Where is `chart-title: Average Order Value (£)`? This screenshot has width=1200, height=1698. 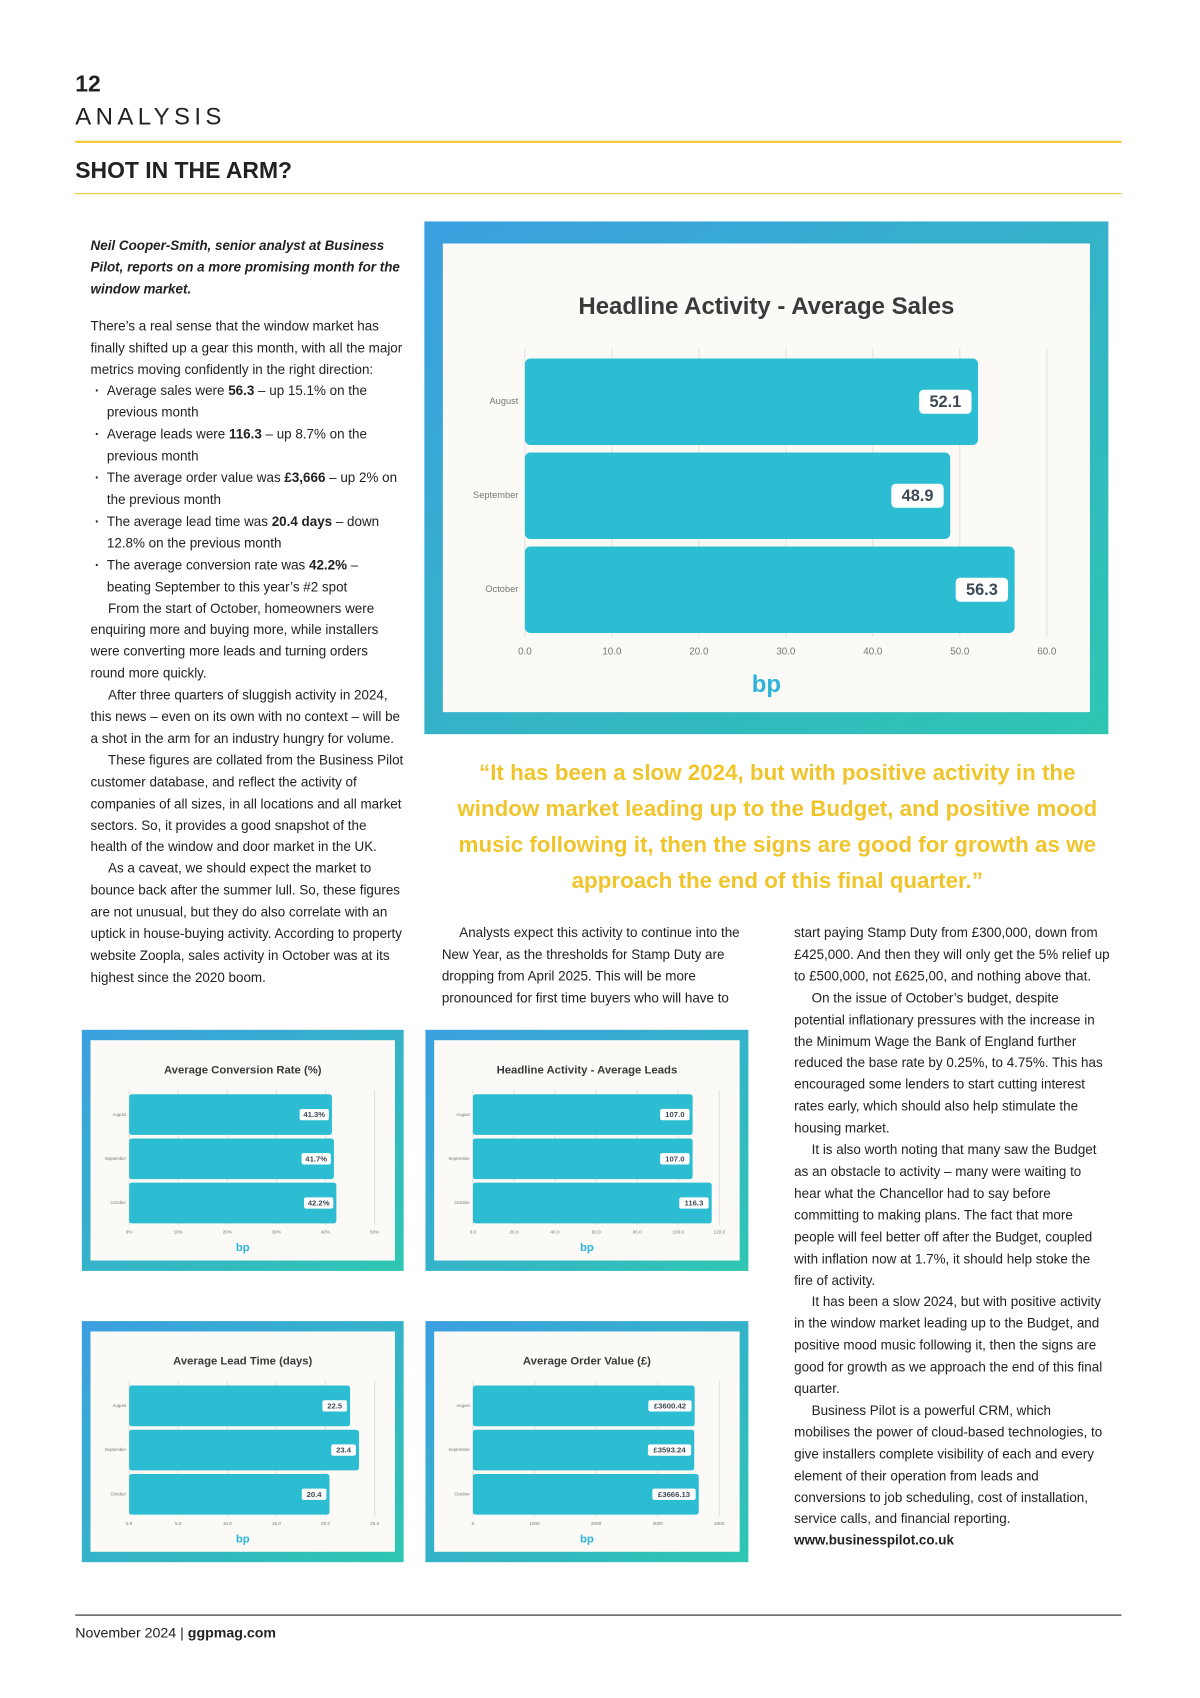 chart-title: Average Order Value (£) is located at coordinates (587, 1362).